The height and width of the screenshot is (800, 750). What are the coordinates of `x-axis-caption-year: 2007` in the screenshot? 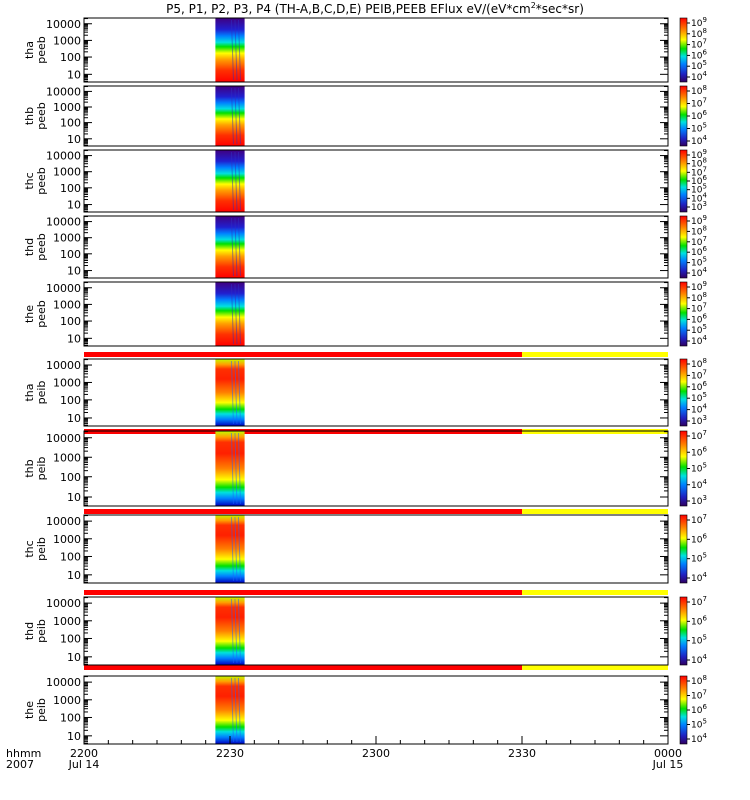 It's located at (20, 764).